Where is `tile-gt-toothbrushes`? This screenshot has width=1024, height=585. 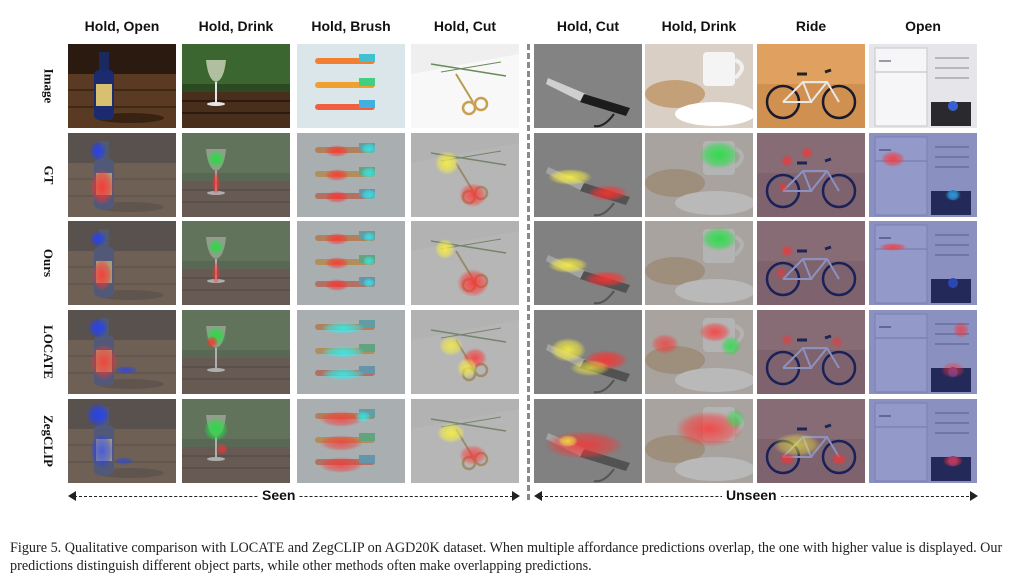 tile-gt-toothbrushes is located at coordinates (351, 175).